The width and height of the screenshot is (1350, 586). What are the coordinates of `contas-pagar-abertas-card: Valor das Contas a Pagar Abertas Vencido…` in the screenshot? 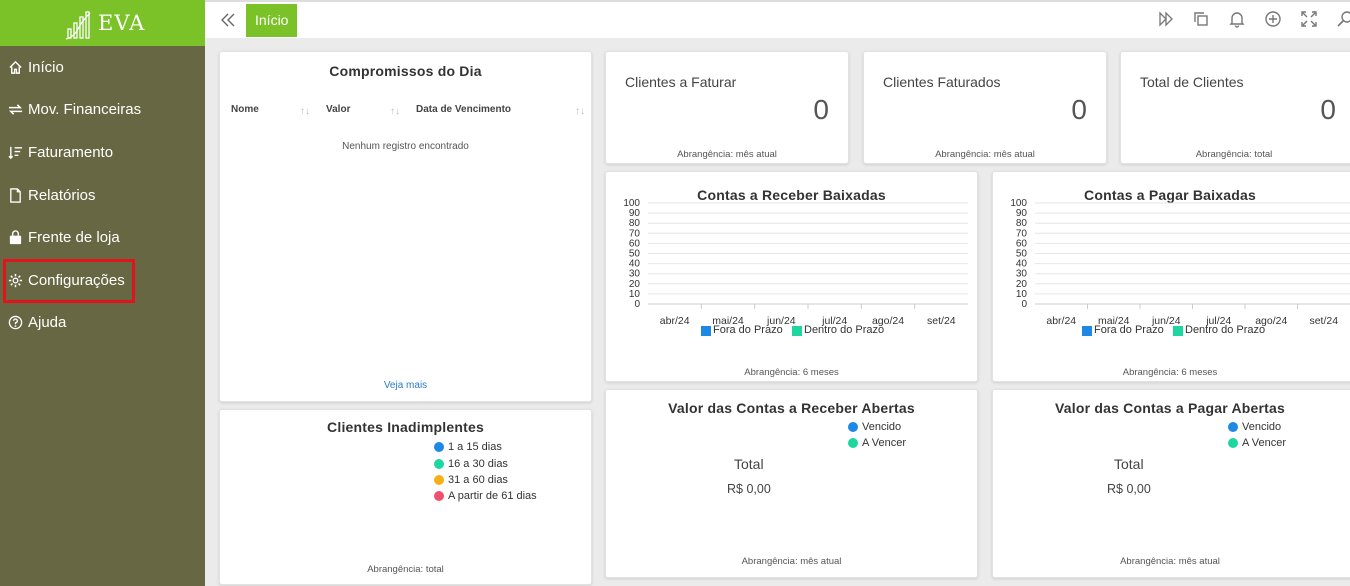 It's located at (1171, 483).